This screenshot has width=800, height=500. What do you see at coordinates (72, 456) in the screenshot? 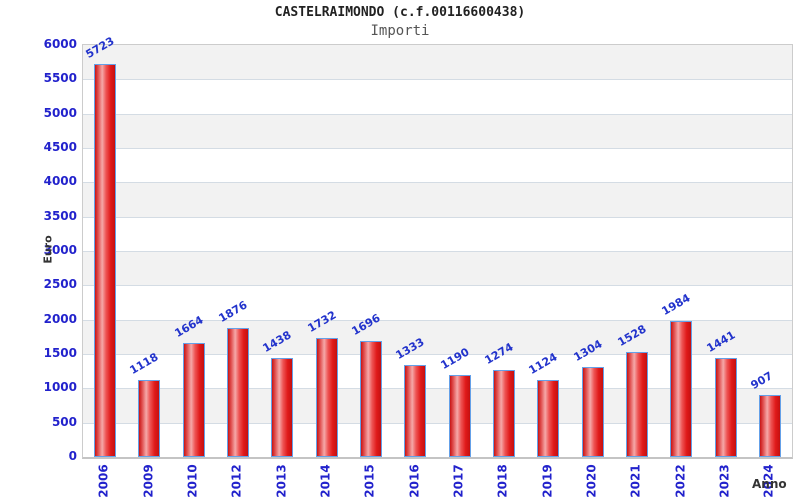
I see `y-tick-label: 0` at bounding box center [72, 456].